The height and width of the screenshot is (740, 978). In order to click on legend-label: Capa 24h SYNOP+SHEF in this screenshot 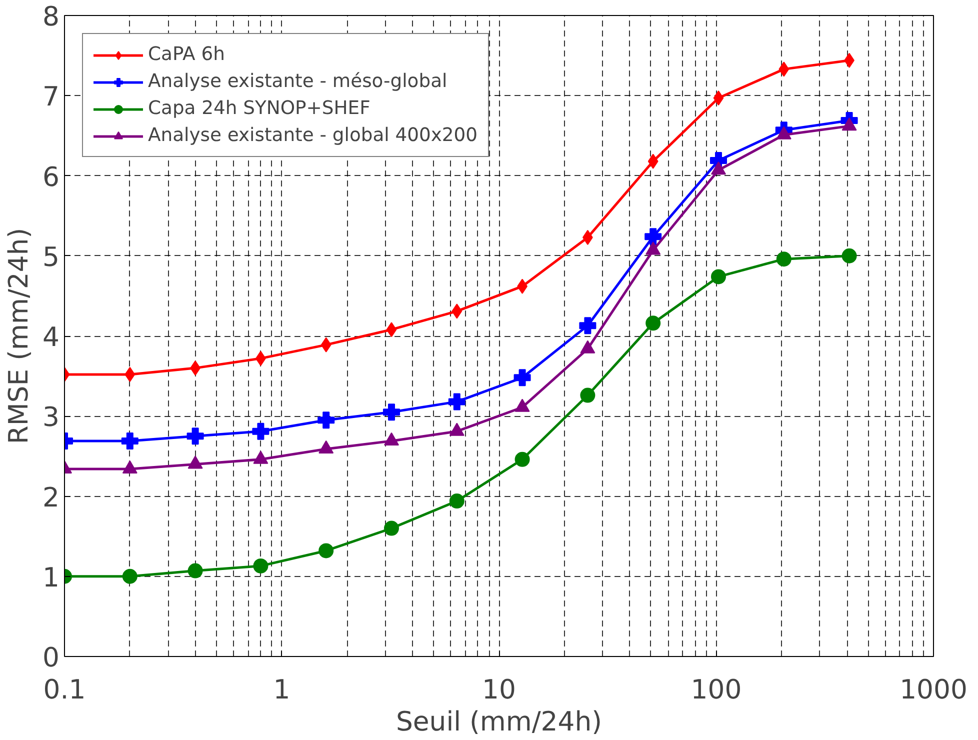, I will do `click(259, 108)`.